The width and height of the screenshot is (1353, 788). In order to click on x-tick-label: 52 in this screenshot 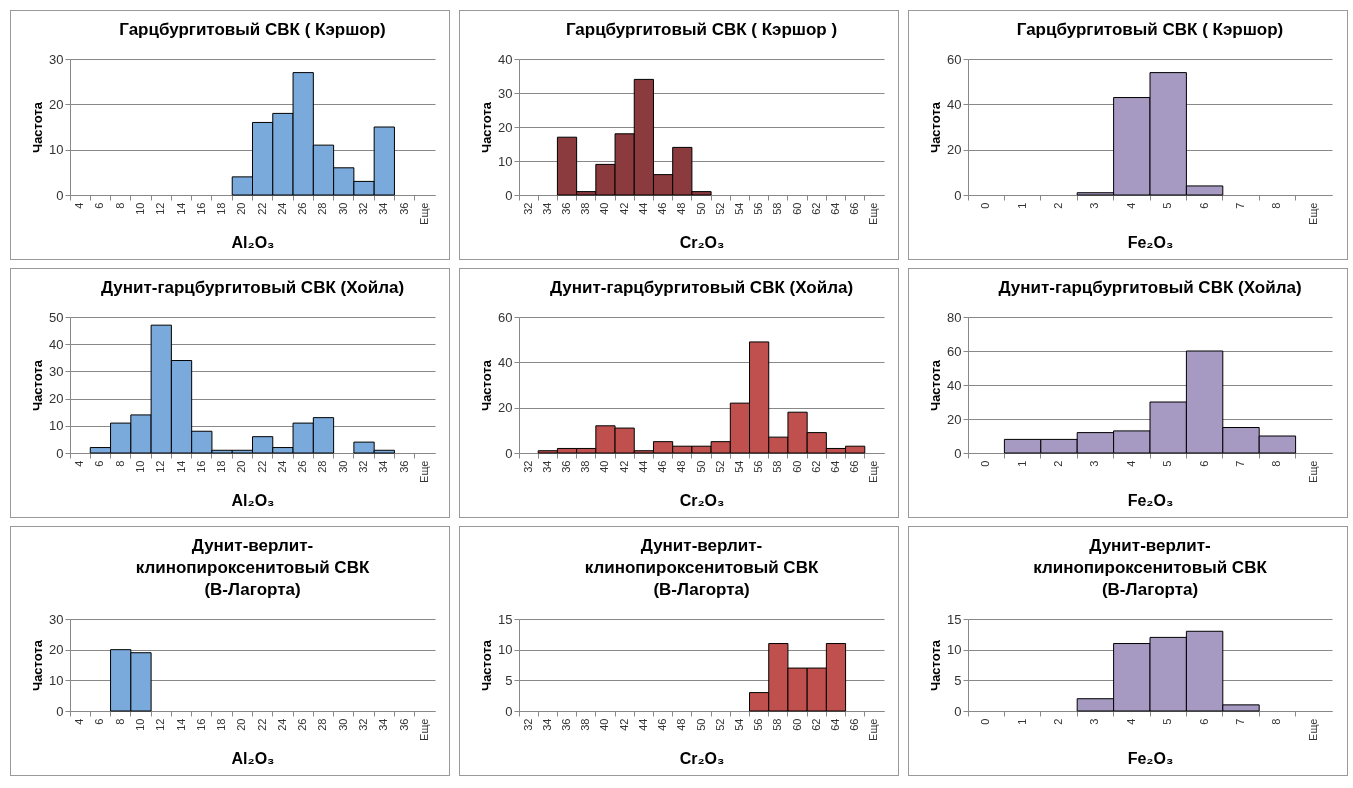, I will do `click(719, 466)`.